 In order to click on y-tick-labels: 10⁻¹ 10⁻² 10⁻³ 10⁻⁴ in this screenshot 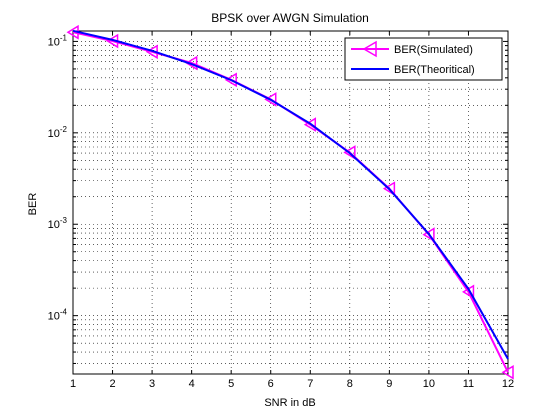, I will do `click(58, 177)`.